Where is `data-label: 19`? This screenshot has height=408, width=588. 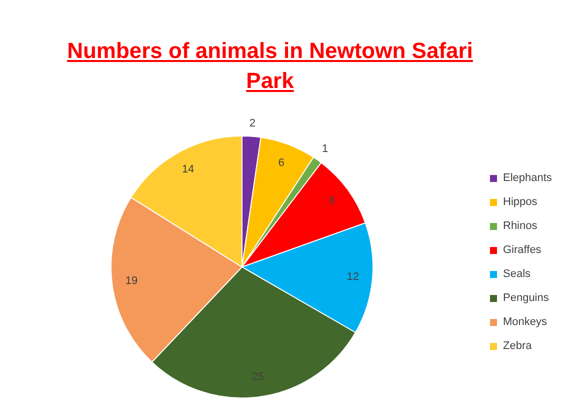 data-label: 19 is located at coordinates (131, 281).